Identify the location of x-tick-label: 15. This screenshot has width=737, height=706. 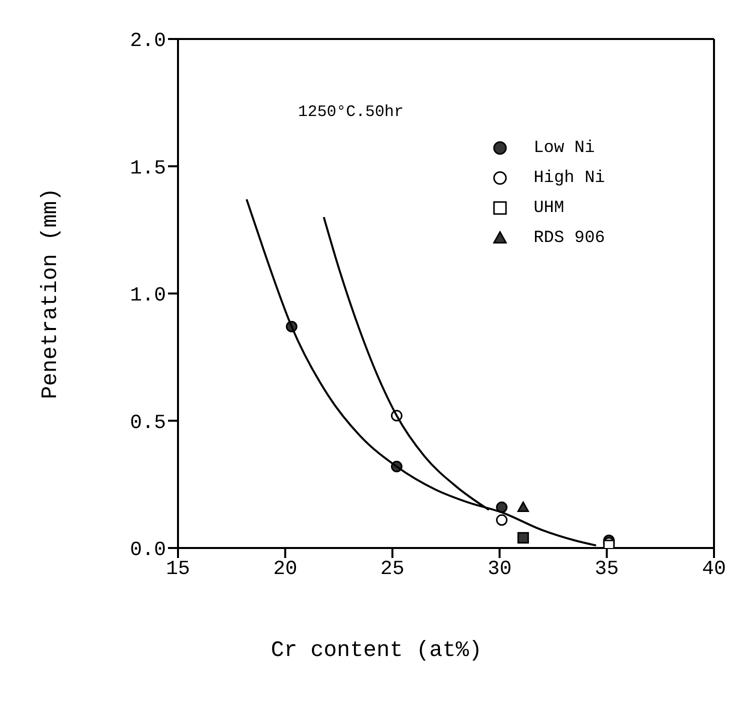
(178, 570).